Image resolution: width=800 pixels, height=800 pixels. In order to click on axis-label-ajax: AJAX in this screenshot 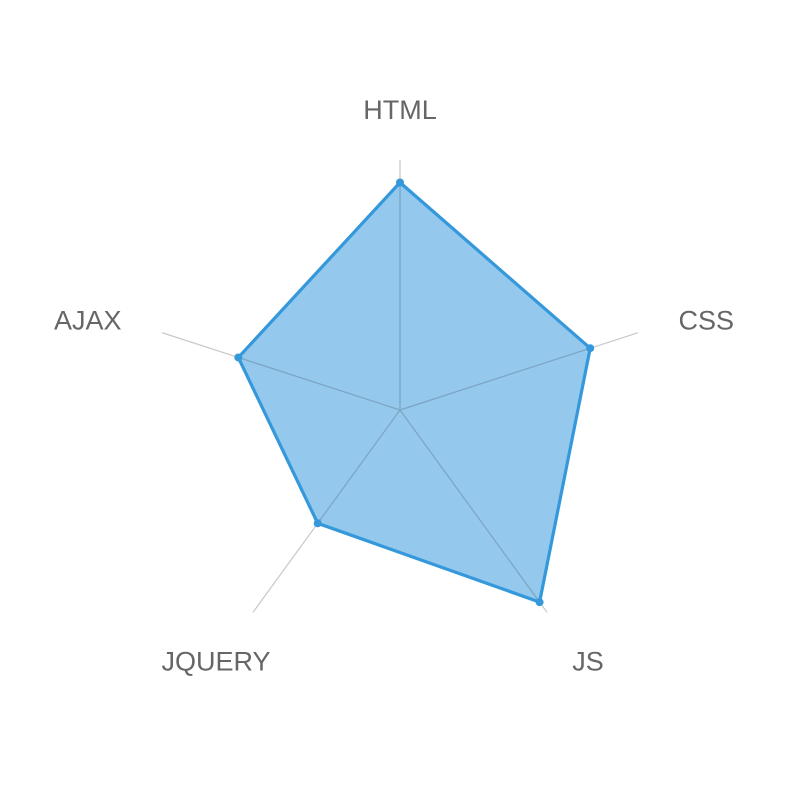, I will do `click(88, 321)`.